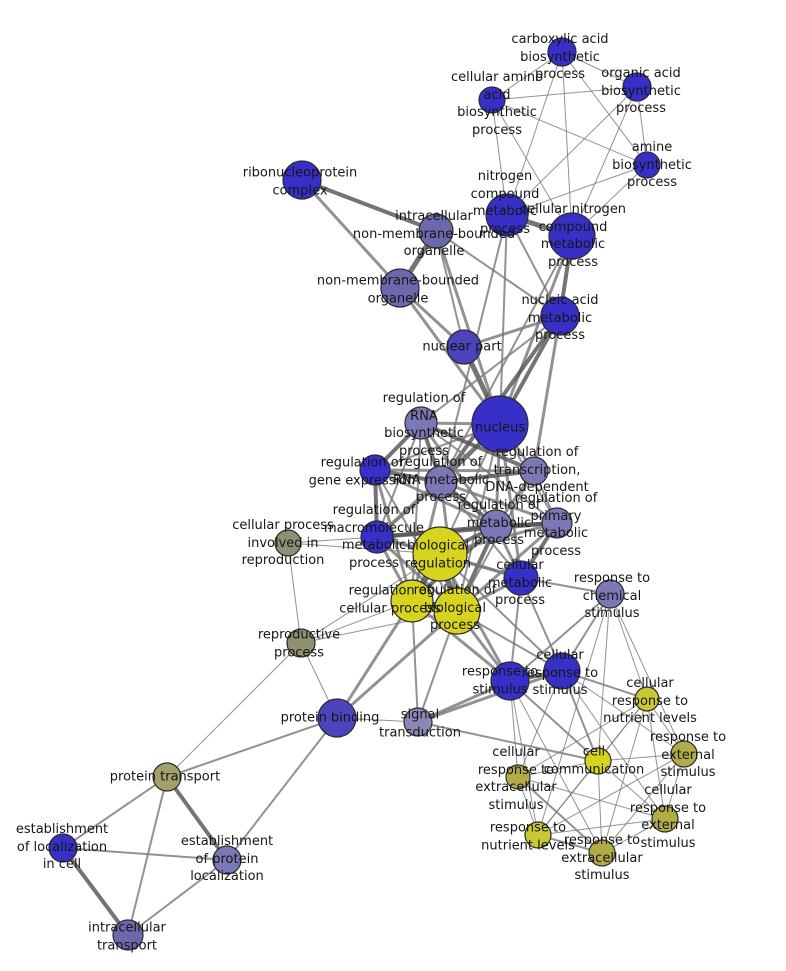  Describe the element at coordinates (464, 347) in the screenshot. I see `node-nuclear-part` at that location.